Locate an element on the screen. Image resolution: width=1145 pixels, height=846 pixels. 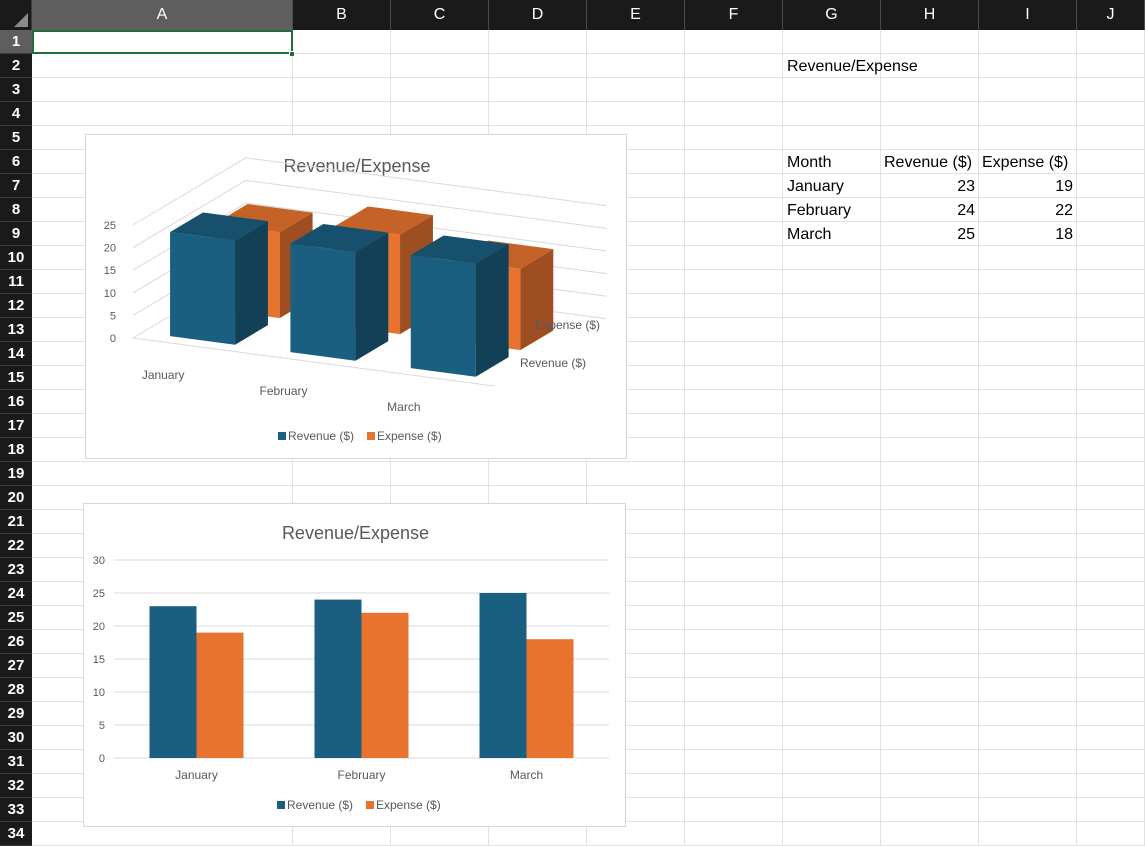
y-tick-label: 5 is located at coordinates (113, 316).